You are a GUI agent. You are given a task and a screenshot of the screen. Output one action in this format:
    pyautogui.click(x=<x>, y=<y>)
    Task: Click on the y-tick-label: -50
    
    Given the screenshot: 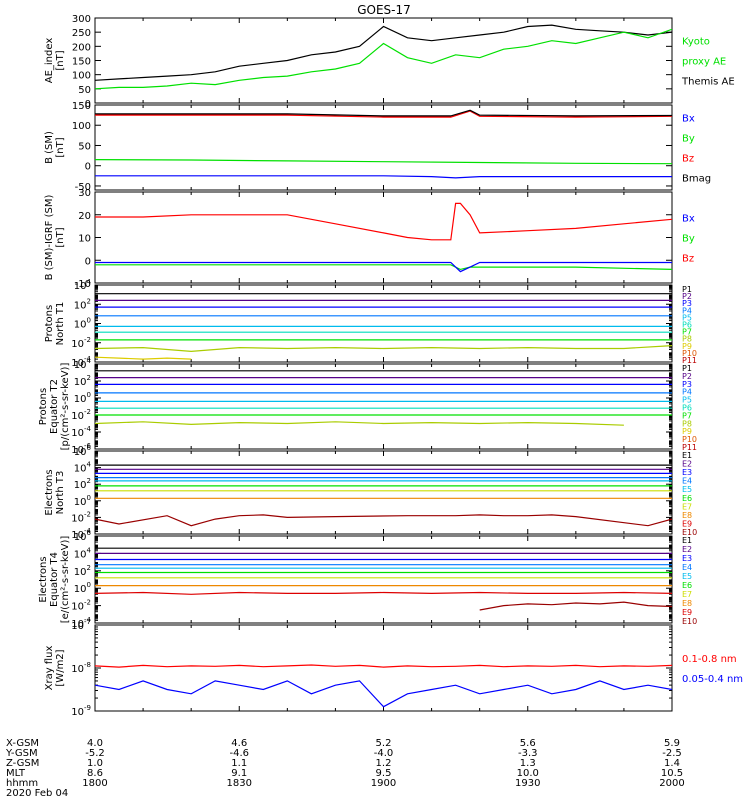 What is the action you would take?
    pyautogui.click(x=83, y=187)
    